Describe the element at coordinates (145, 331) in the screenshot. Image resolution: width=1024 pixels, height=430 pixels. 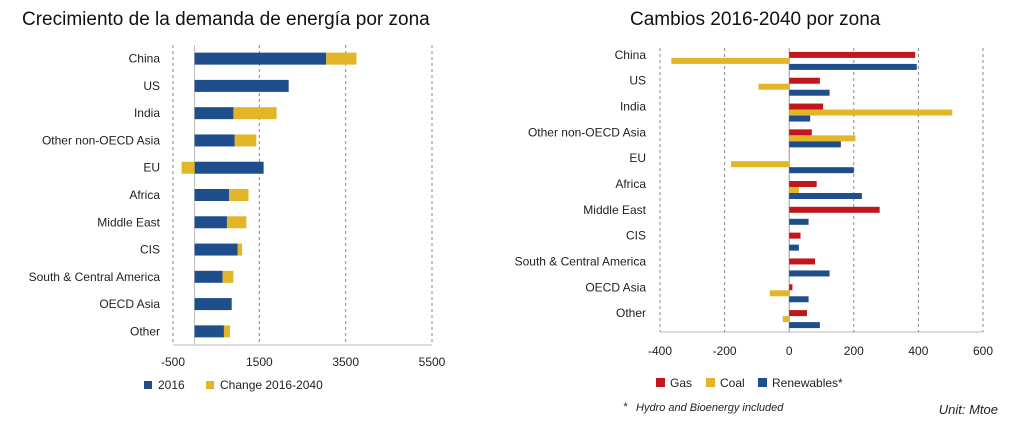
I see `left-category-other: Other` at that location.